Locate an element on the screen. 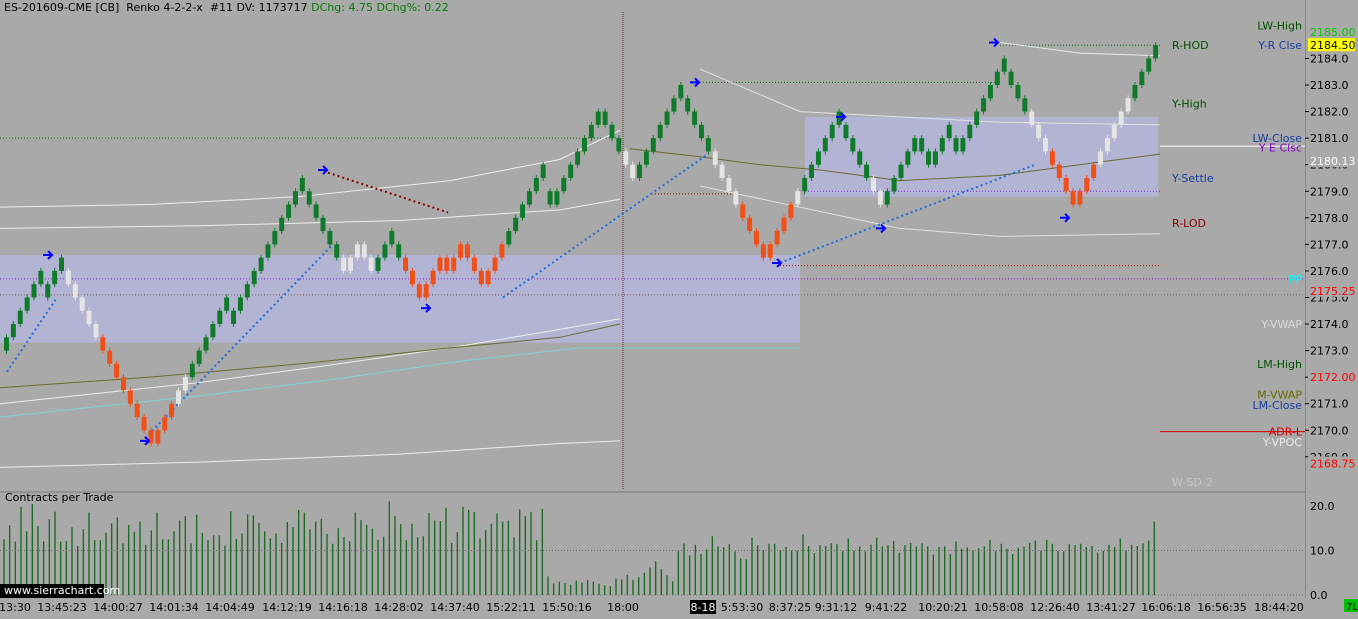  volume-tick-label: 0.0 is located at coordinates (1319, 595).